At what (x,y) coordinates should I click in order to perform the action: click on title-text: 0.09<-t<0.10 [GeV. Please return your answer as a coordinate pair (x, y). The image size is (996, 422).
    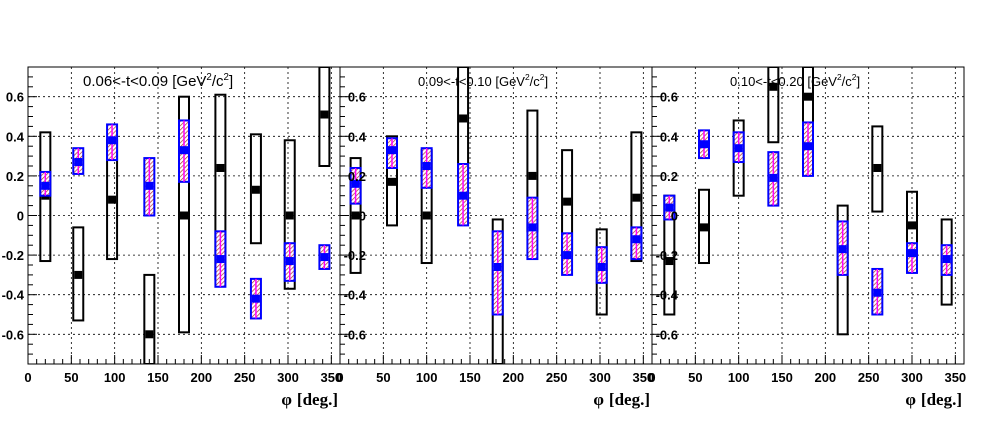
    Looking at the image, I should click on (471, 81).